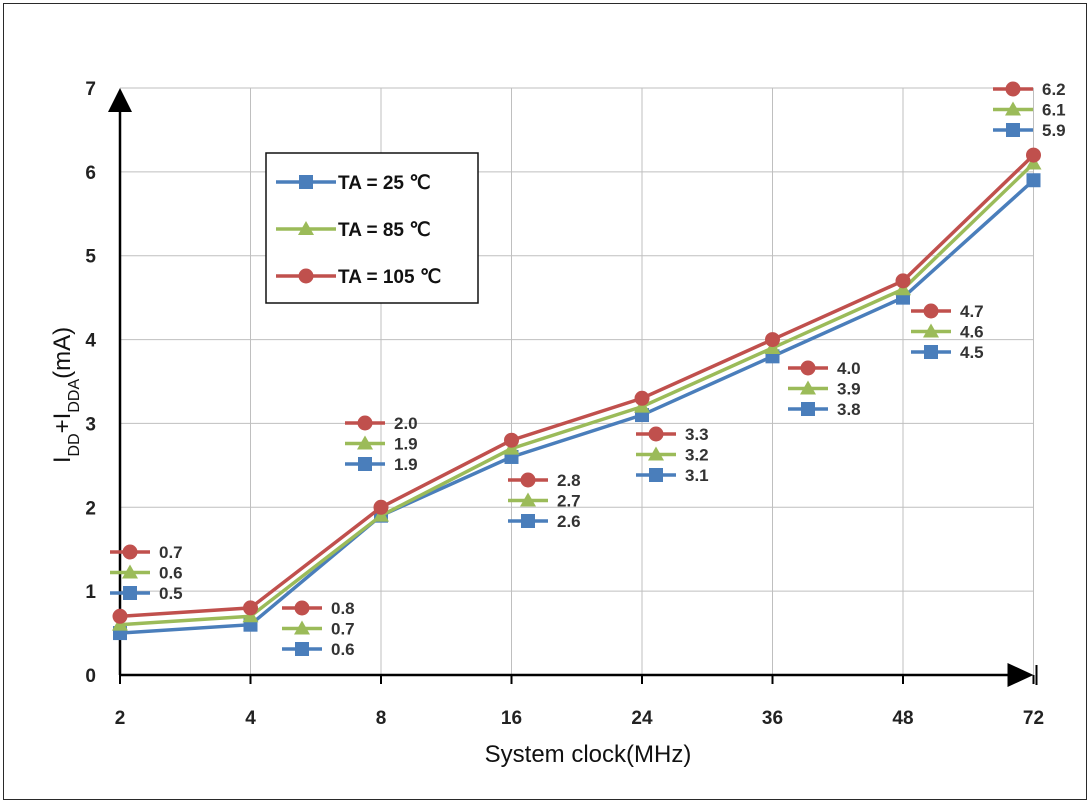  Describe the element at coordinates (406, 423) in the screenshot. I see `data-label-2-2: 2.0` at that location.